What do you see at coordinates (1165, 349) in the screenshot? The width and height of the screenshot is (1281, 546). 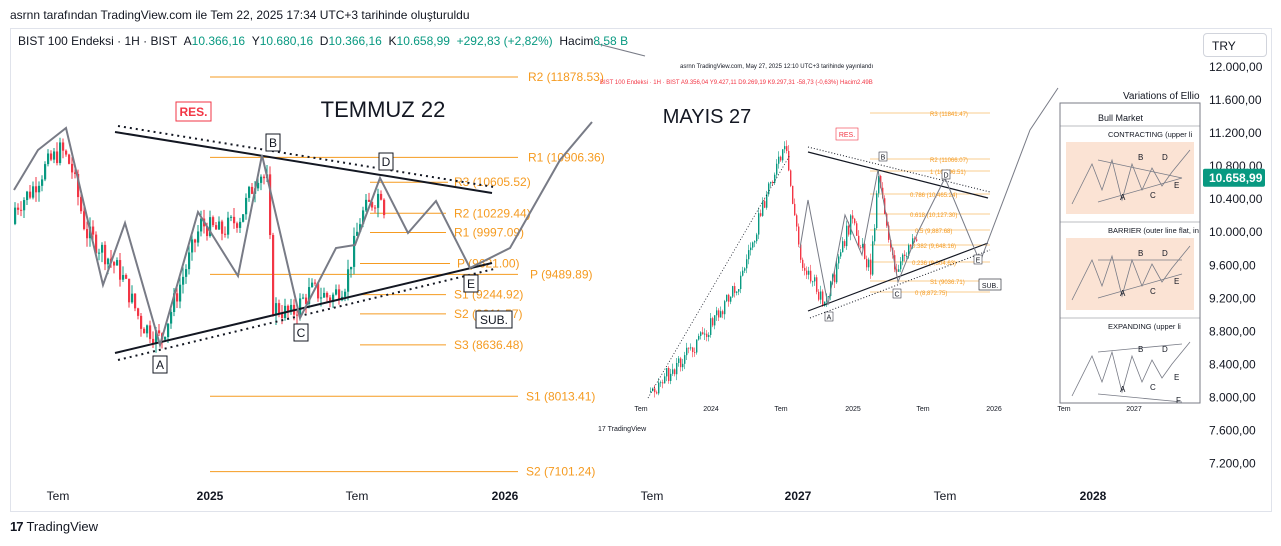 I see `elliott-wave-letter: D` at bounding box center [1165, 349].